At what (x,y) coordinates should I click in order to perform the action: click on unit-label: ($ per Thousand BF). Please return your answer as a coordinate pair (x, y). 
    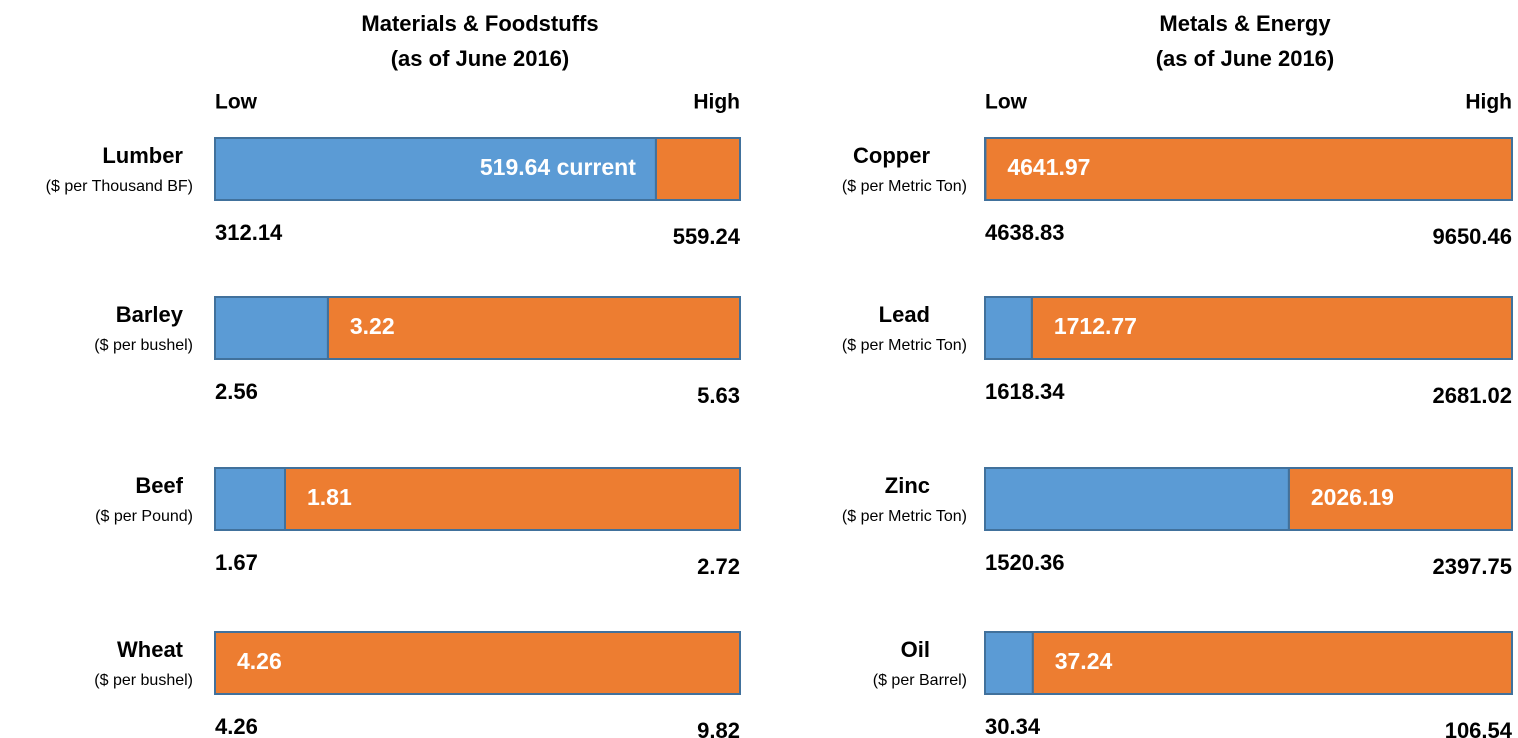
    Looking at the image, I should click on (119, 186).